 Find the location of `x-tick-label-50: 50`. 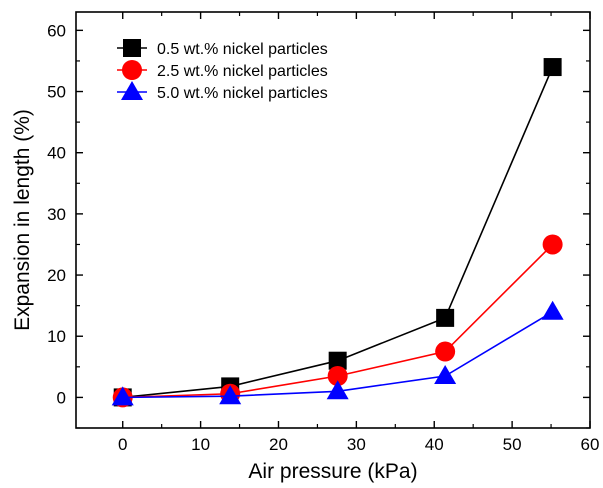

x-tick-label-50: 50 is located at coordinates (512, 444).